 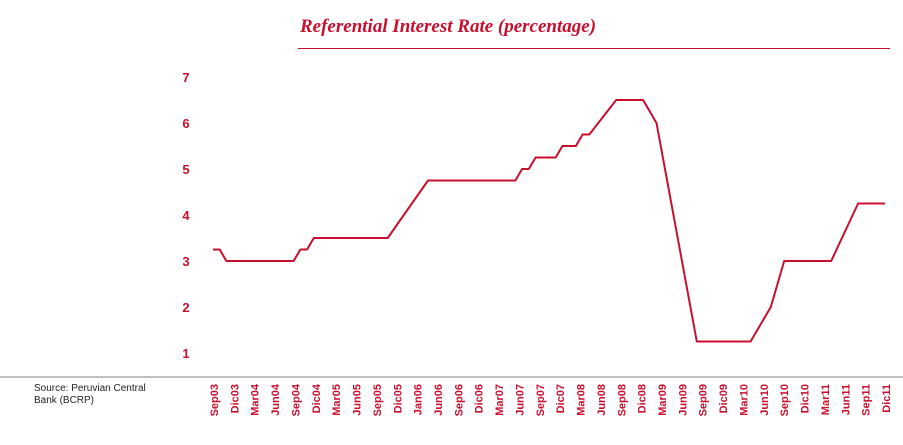 I want to click on x-tick-label: Dic07, so click(x=561, y=398).